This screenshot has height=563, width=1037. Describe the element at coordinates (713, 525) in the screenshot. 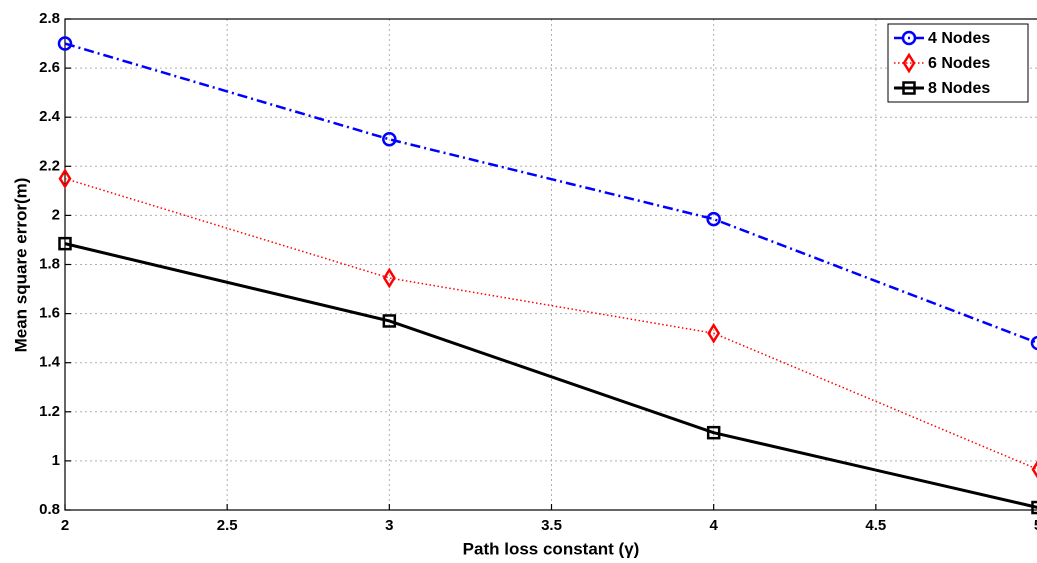

I see `x-tick-label: 4` at that location.